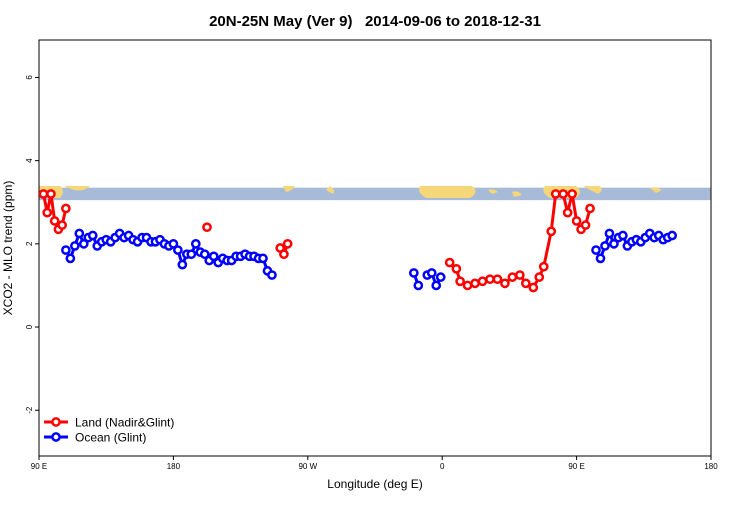  I want to click on y-tick-label: 6, so click(29, 77).